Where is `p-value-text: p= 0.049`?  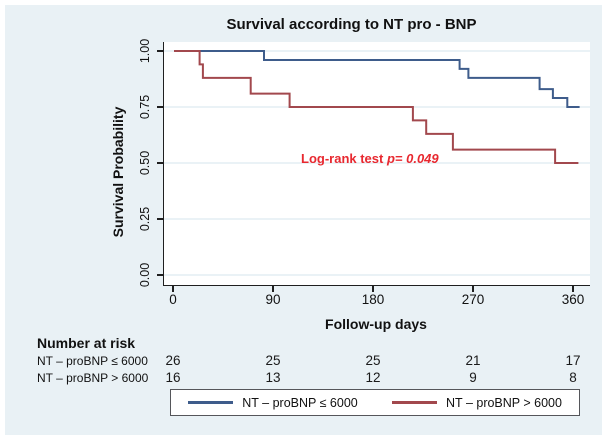 p-value-text: p= 0.049 is located at coordinates (412, 158).